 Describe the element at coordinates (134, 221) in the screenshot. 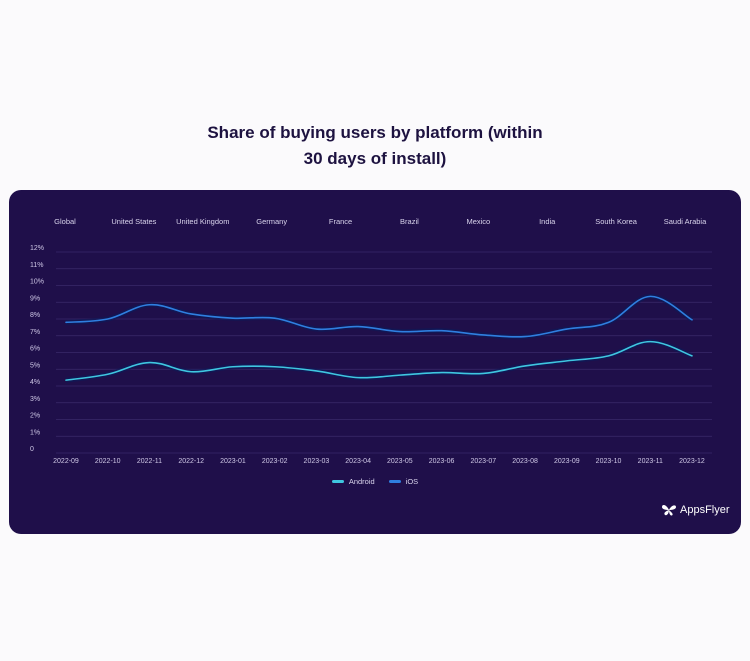

I see `country-label: United States` at that location.